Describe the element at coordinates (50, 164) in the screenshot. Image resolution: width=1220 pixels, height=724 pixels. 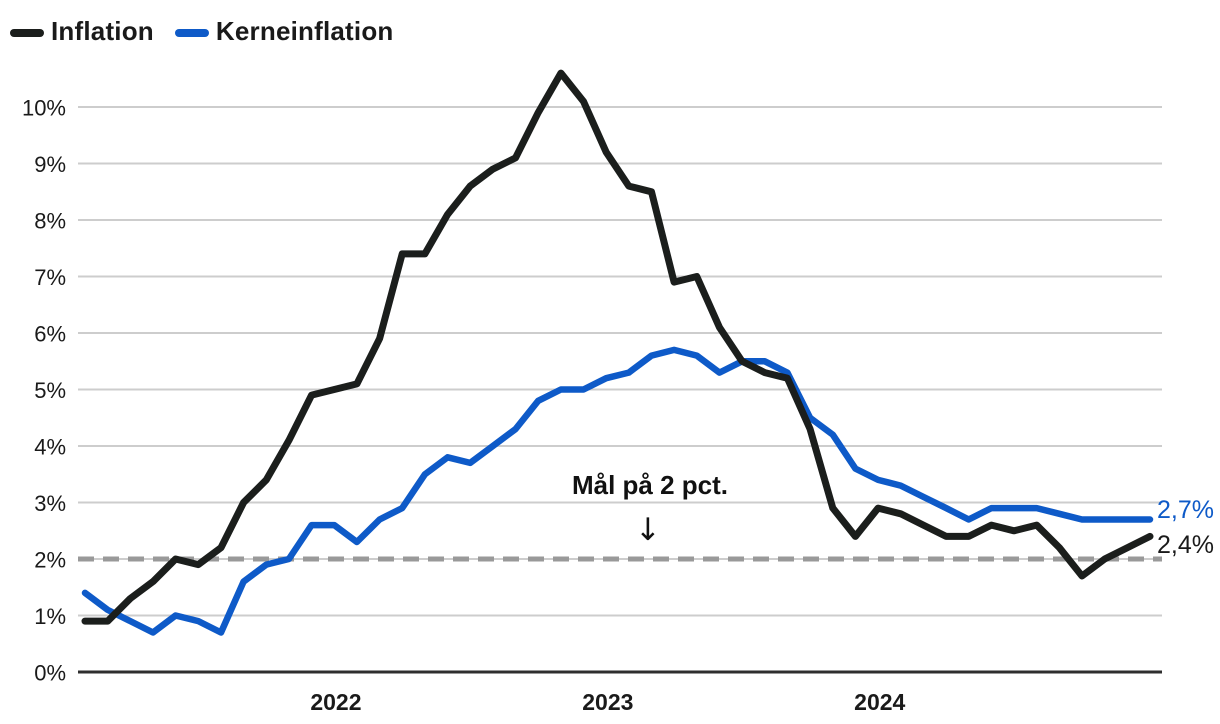
I see `y-tick-label-9pct: 9%` at that location.